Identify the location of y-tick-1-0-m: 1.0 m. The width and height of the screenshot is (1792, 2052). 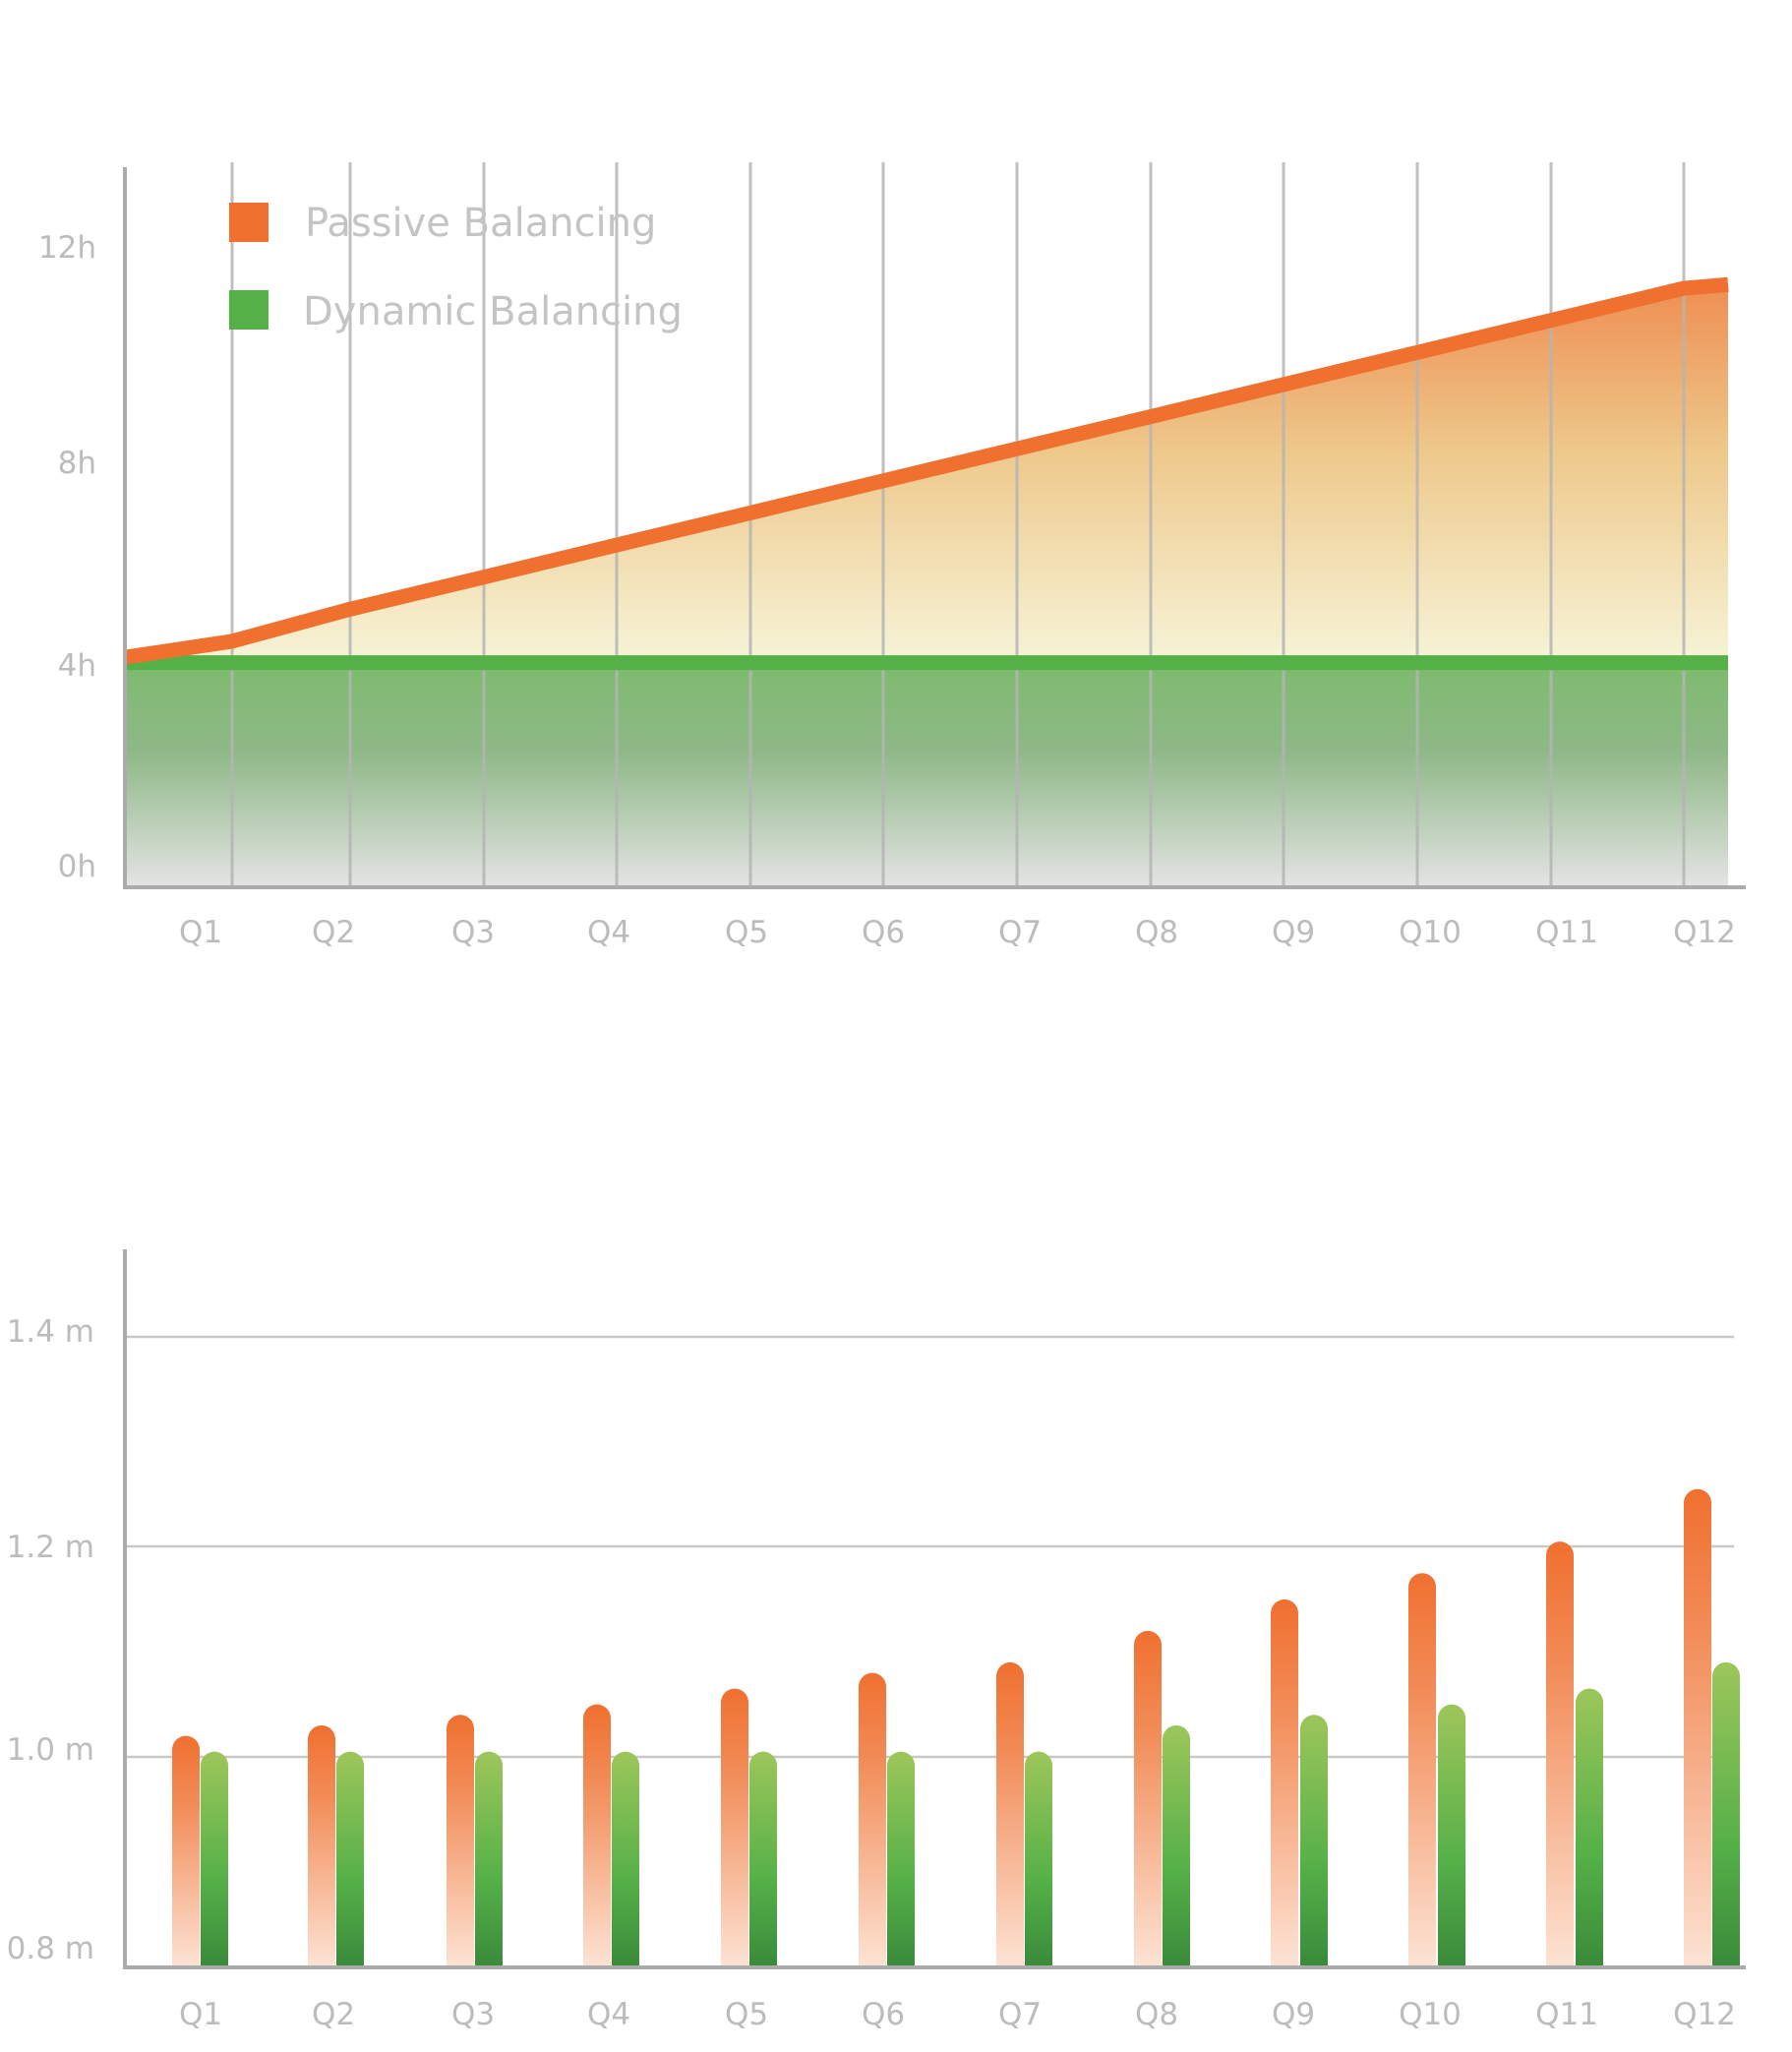
(50, 1750).